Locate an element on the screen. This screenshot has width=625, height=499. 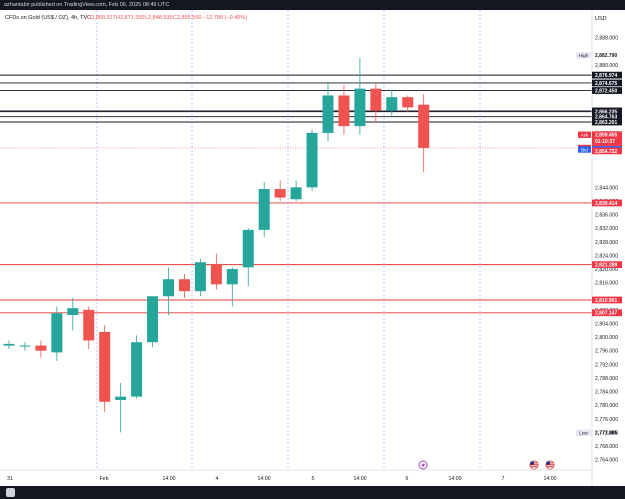
price-label-value: 2,872.450 is located at coordinates (606, 91).